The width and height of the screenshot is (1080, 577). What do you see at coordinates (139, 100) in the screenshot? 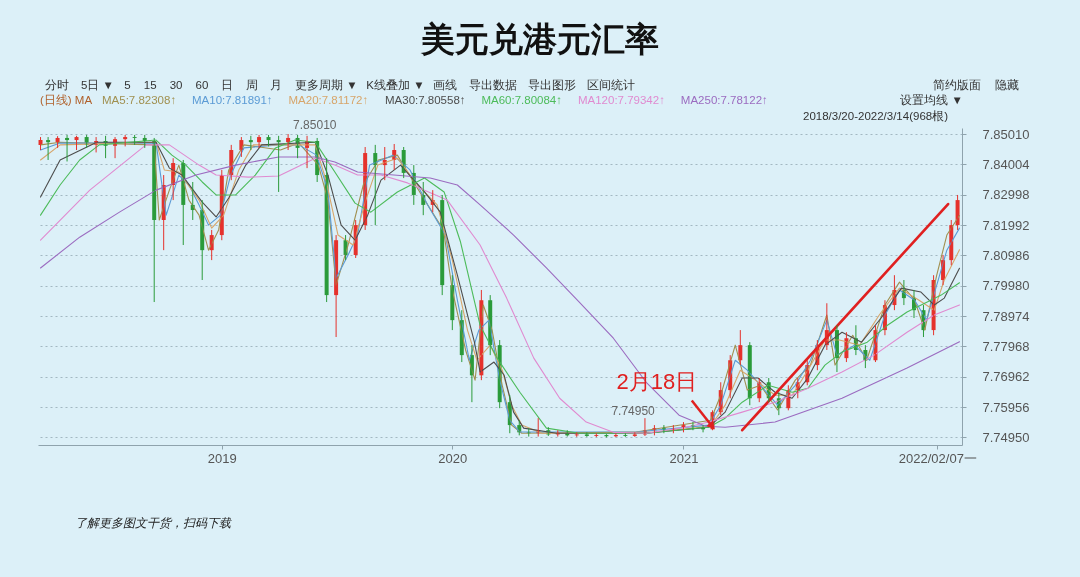
I see `text: MA5:7.82308↑` at bounding box center [139, 100].